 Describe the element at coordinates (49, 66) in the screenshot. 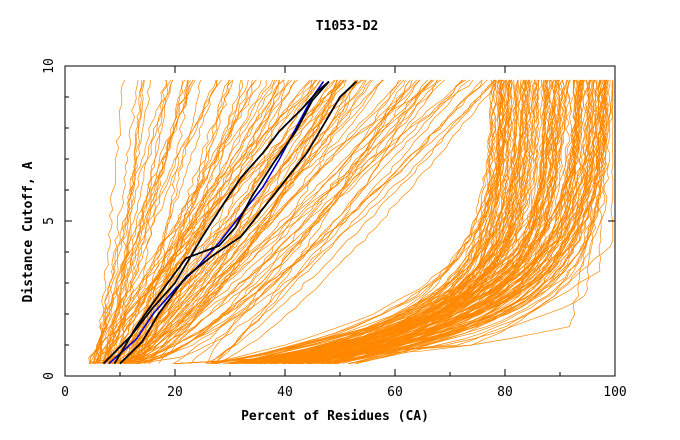

I see `y-tick-label: 10` at that location.